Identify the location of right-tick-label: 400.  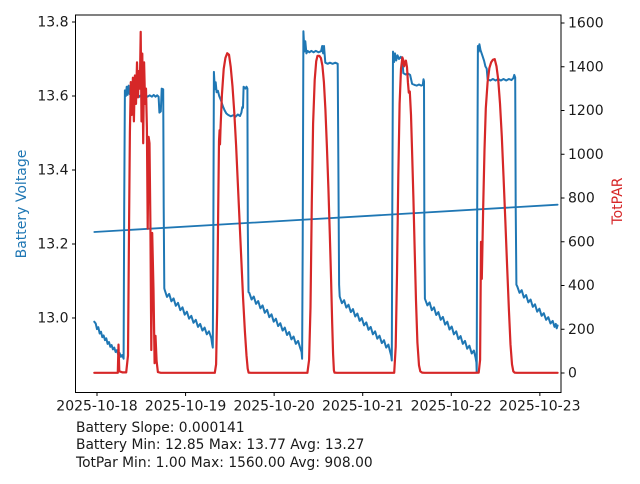
(581, 286).